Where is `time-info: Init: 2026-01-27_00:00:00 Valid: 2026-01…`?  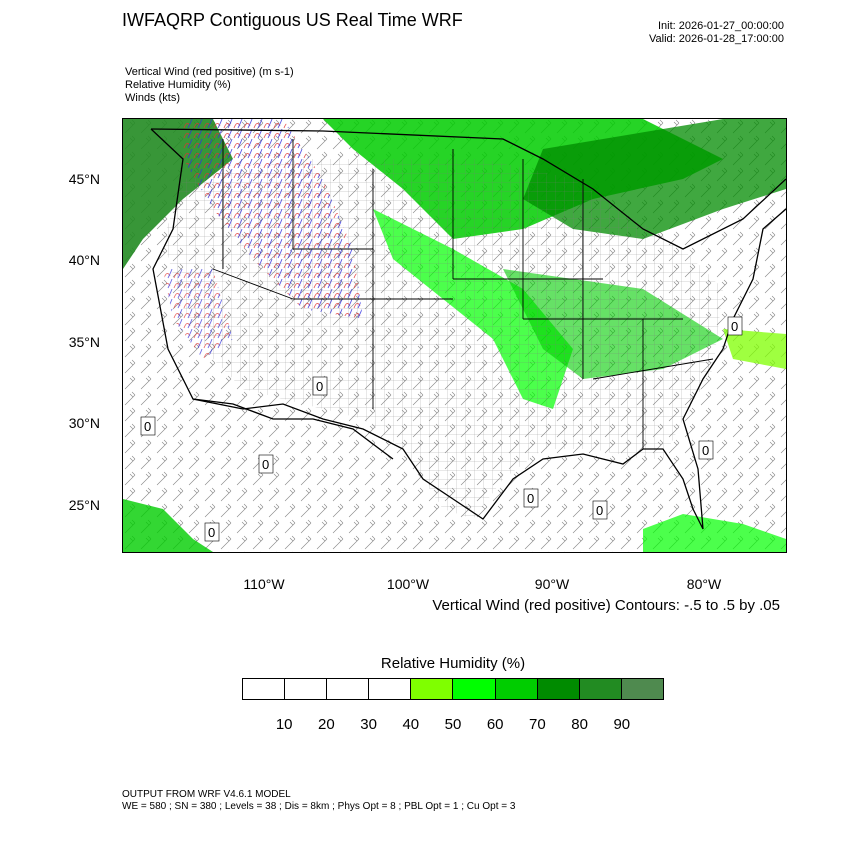
time-info: Init: 2026-01-27_00:00:00 Valid: 2026-01… is located at coordinates (716, 33).